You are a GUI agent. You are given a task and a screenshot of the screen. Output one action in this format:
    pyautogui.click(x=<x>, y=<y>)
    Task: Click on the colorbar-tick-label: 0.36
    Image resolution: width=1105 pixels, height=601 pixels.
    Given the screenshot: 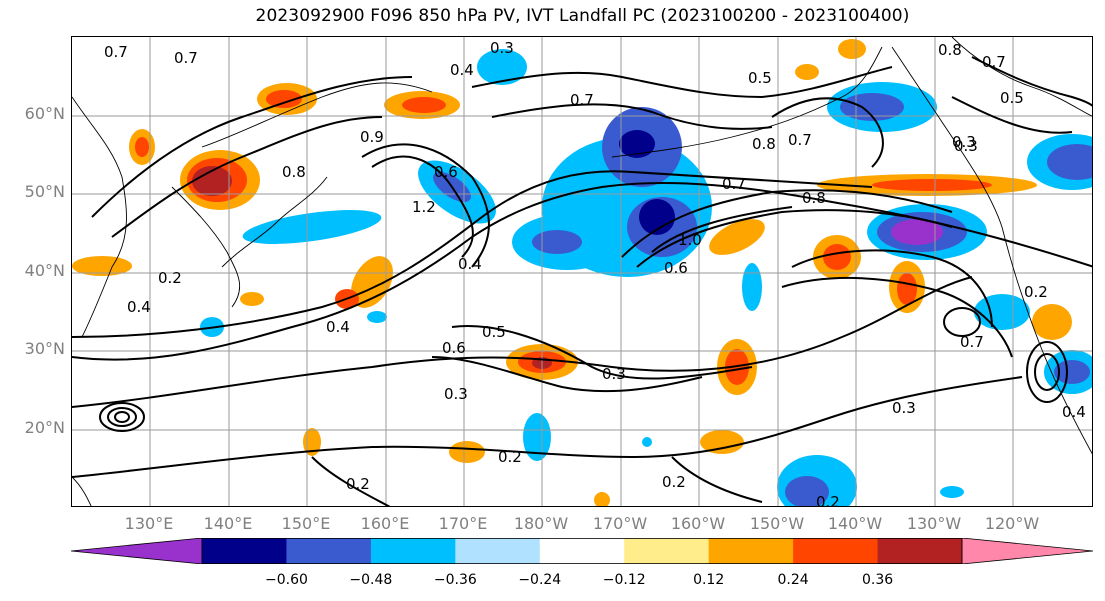 What is the action you would take?
    pyautogui.click(x=877, y=580)
    